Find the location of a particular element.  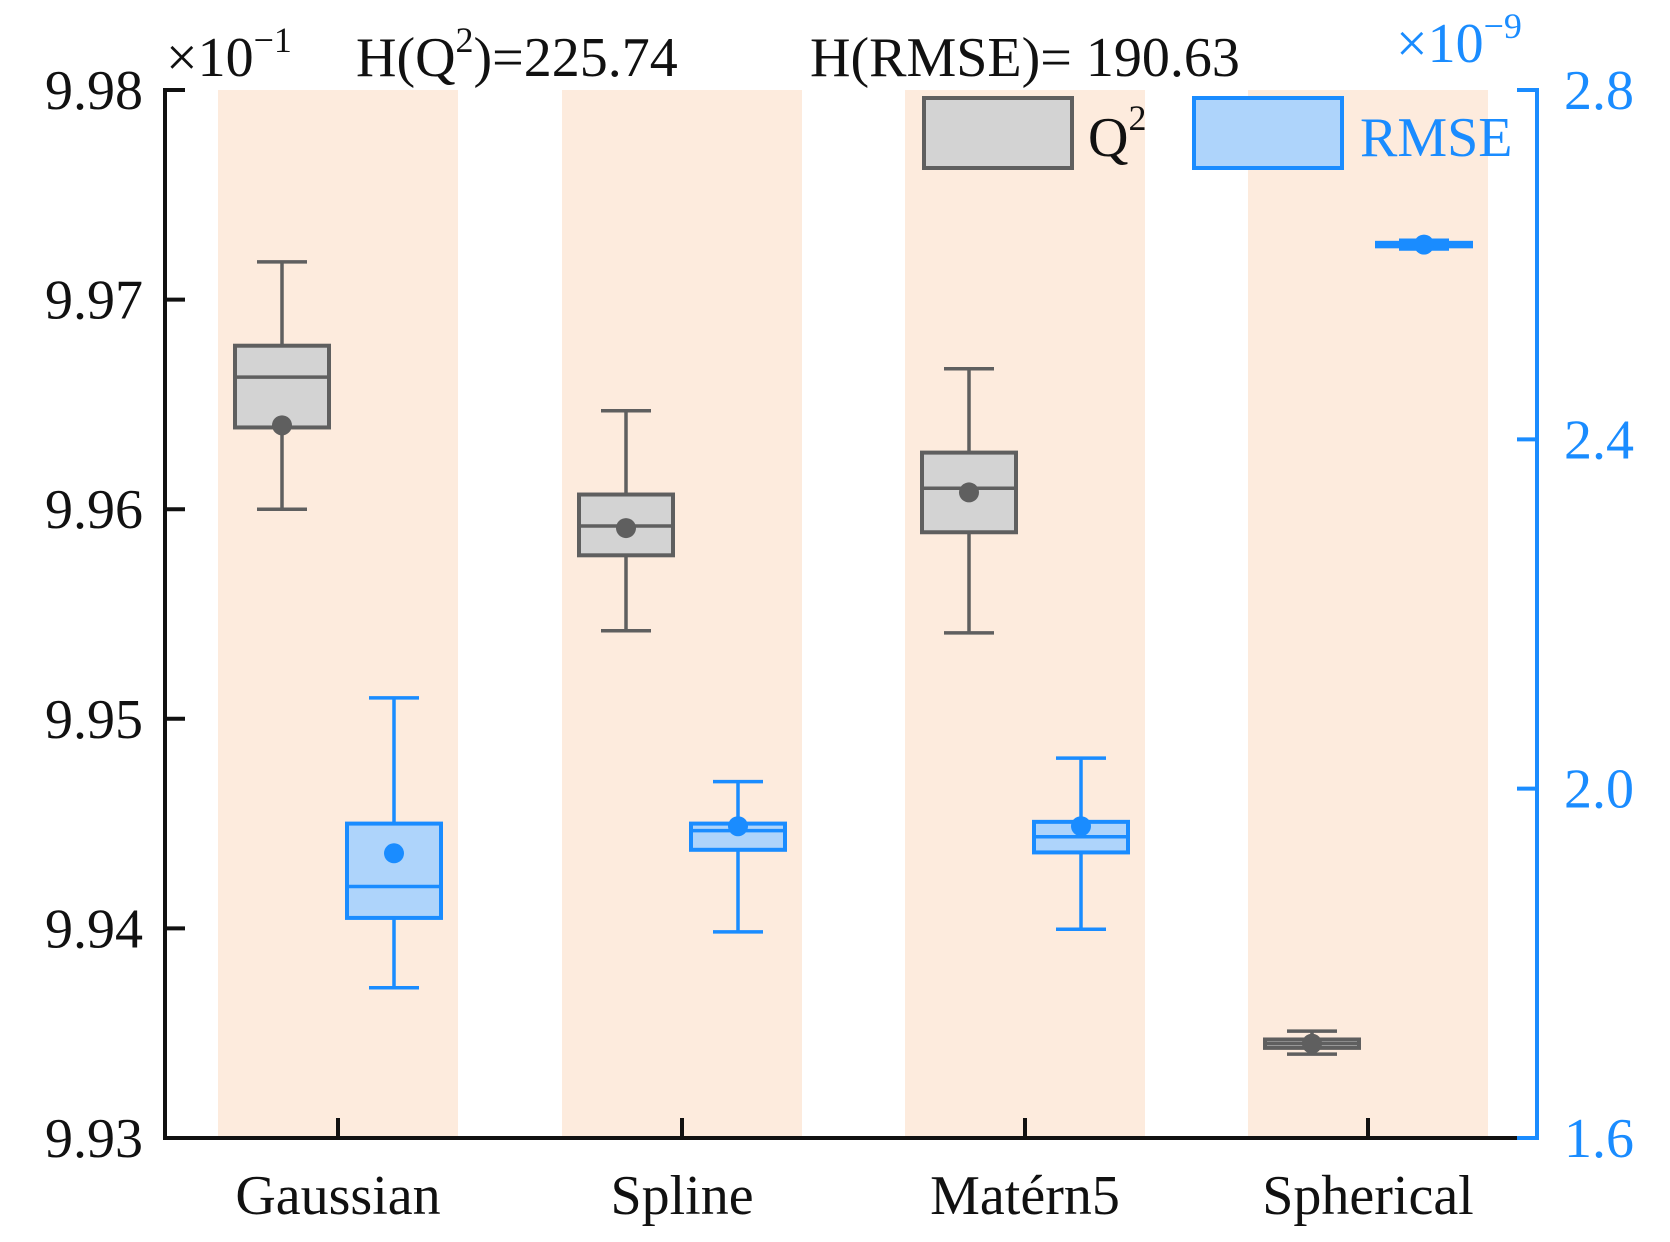

chart-header: ×10⁻¹ H(Q2)=225.74 H(RMSE)= 190.63 ×10⁻⁹ is located at coordinates (844, 47).